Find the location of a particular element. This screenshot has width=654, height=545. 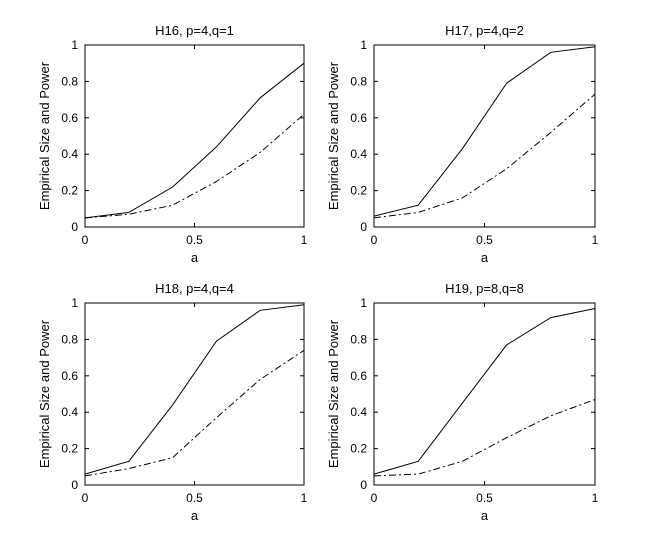

chart-title: H18, p=4,q=4 is located at coordinates (194, 288).